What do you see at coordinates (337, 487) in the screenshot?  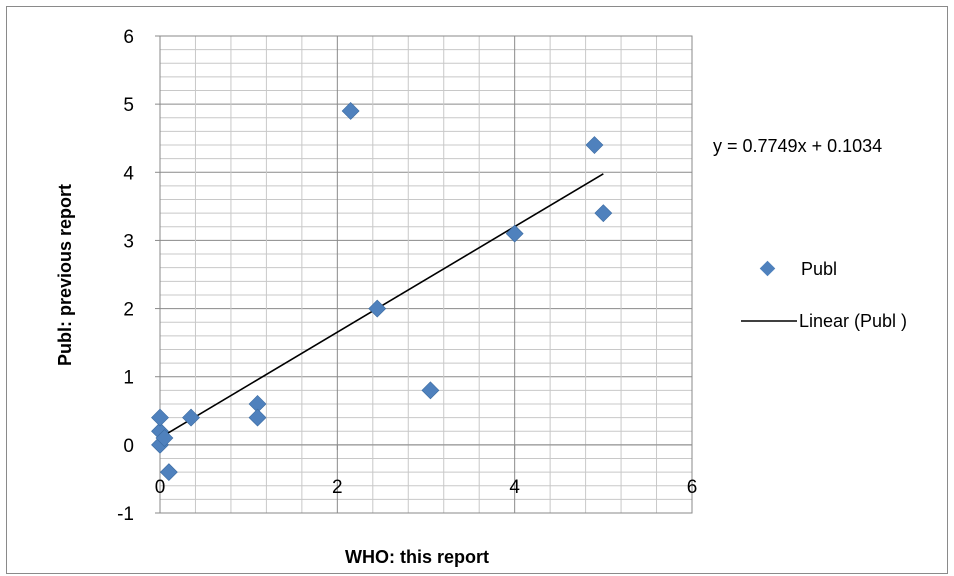 I see `x-tick-label: 2` at bounding box center [337, 487].